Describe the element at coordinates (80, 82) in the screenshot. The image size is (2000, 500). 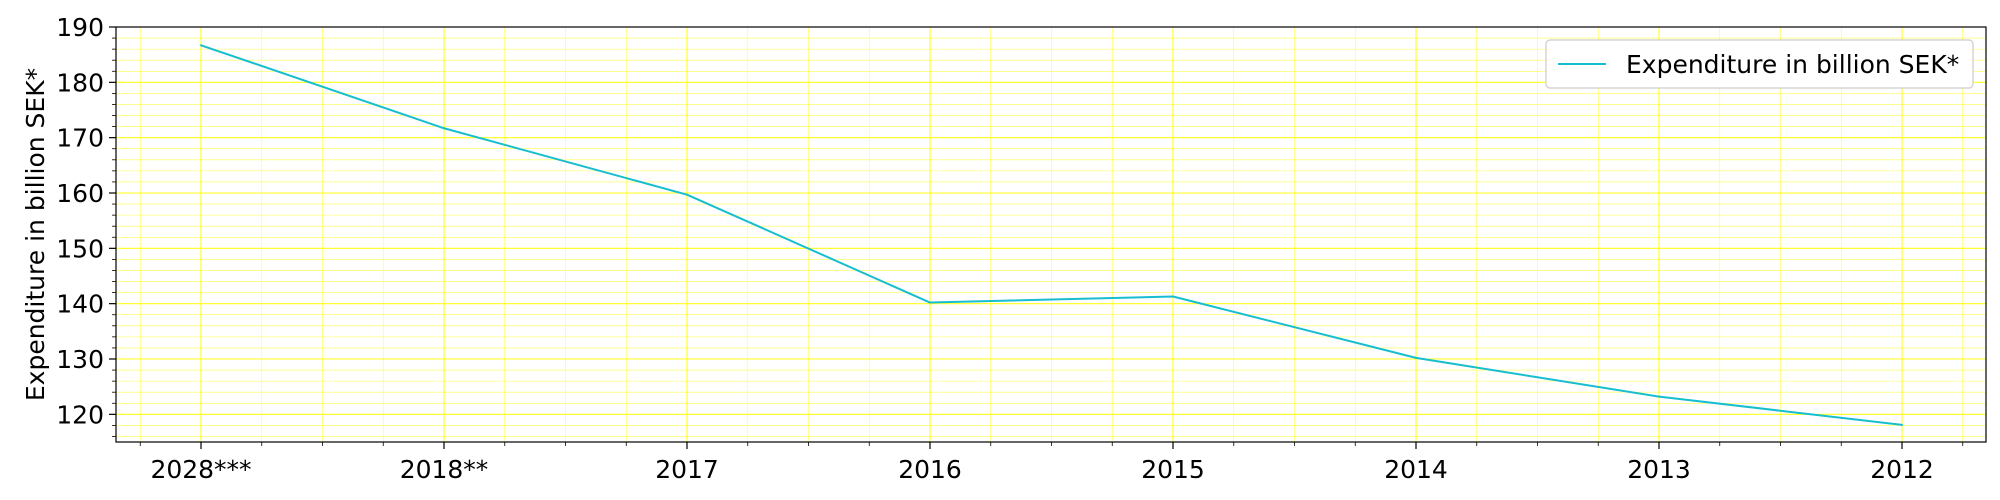
I see `y-tick-label: 180` at that location.